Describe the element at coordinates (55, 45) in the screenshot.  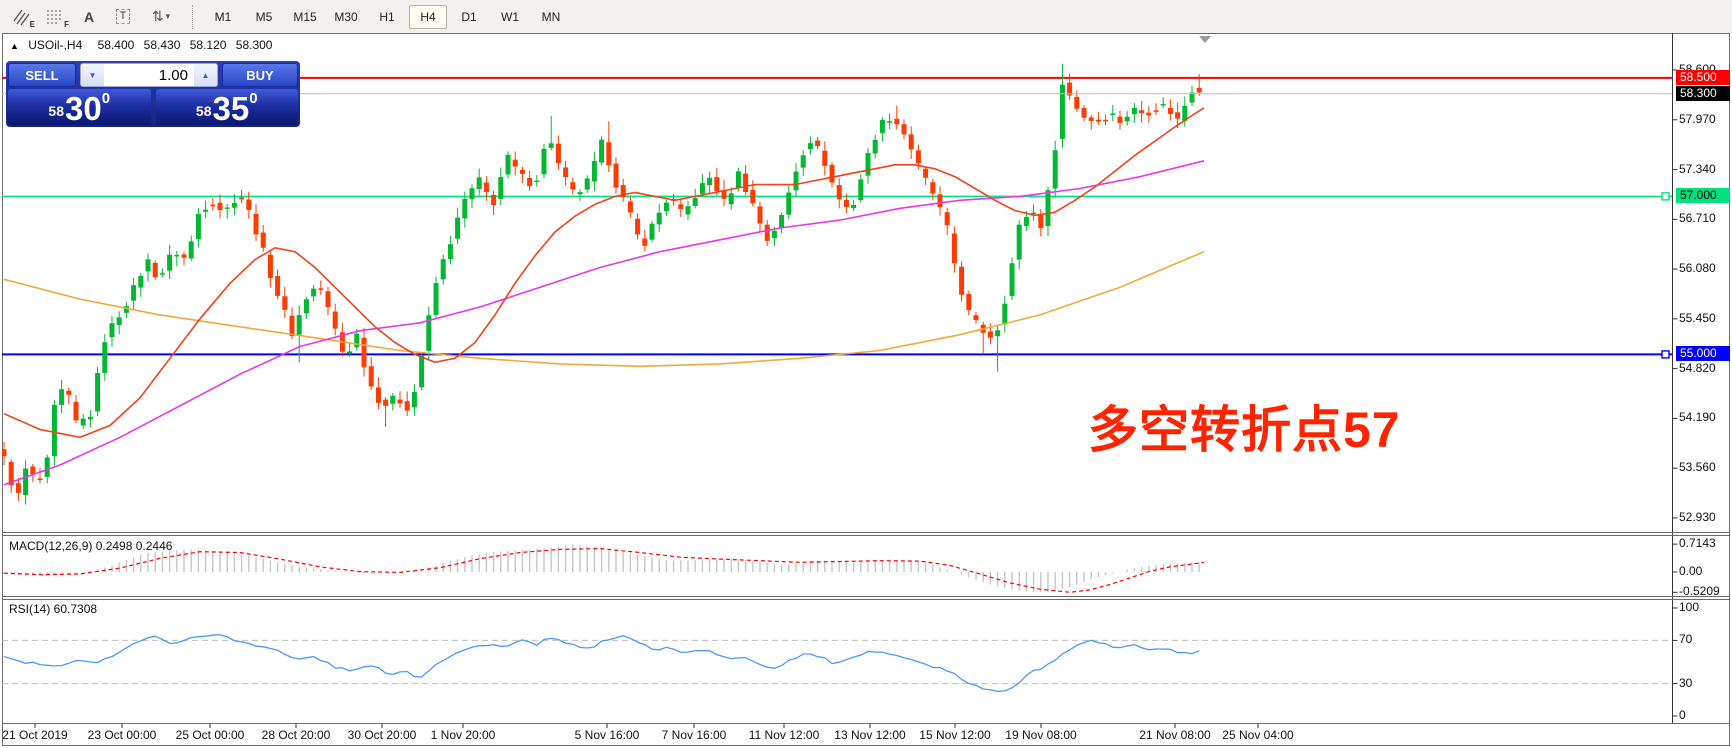
I see `symbol-name: USOil-,H4` at that location.